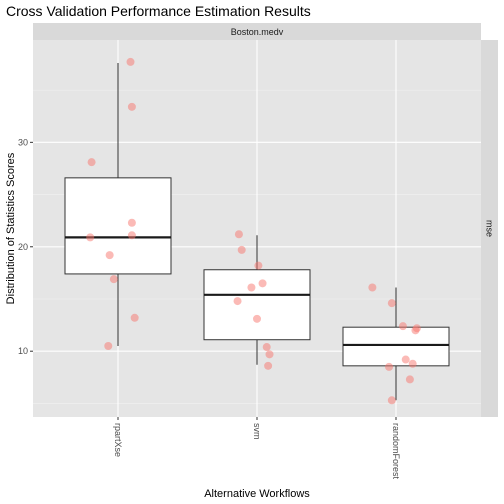 This screenshot has height=504, width=504. What do you see at coordinates (11, 228) in the screenshot?
I see `y-axis-title: Distribution of Statistics Scores` at bounding box center [11, 228].